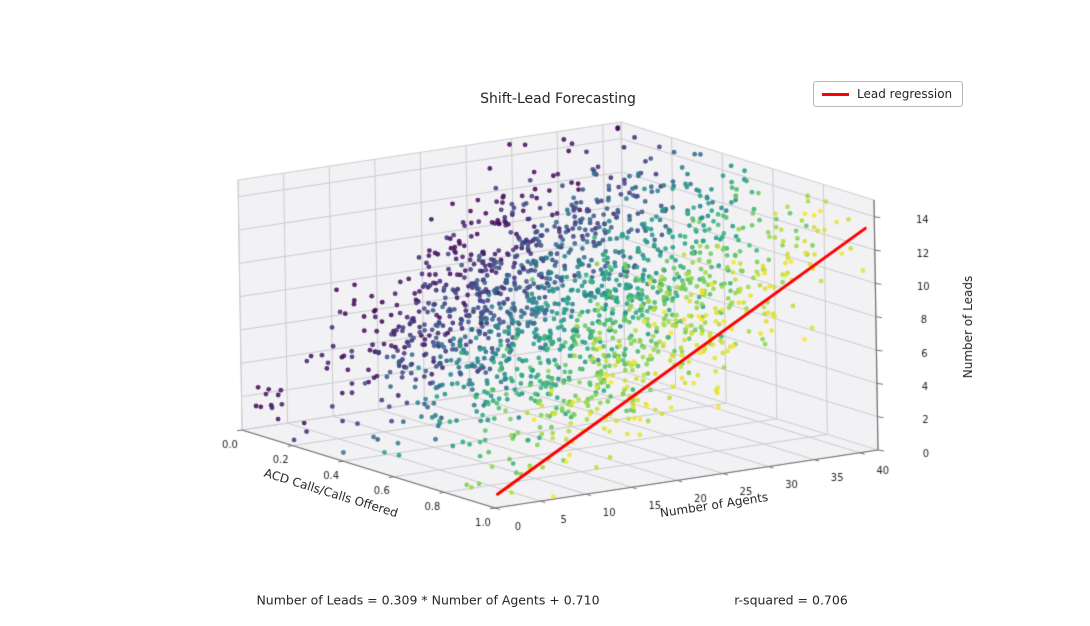 This screenshot has height=626, width=1090. Describe the element at coordinates (558, 99) in the screenshot. I see `chart-title: Shift-Lead Forecasting` at that location.